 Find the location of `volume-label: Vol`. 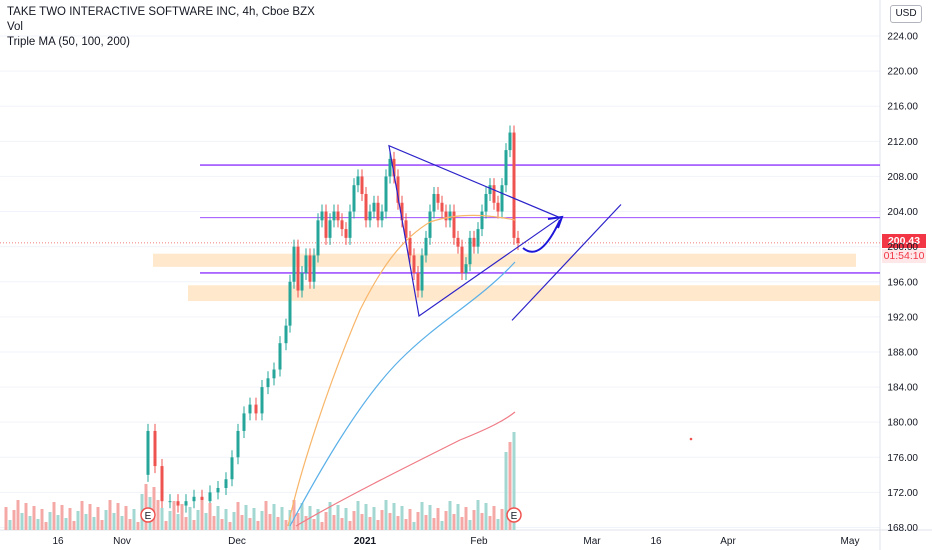

volume-label: Vol is located at coordinates (15, 27).